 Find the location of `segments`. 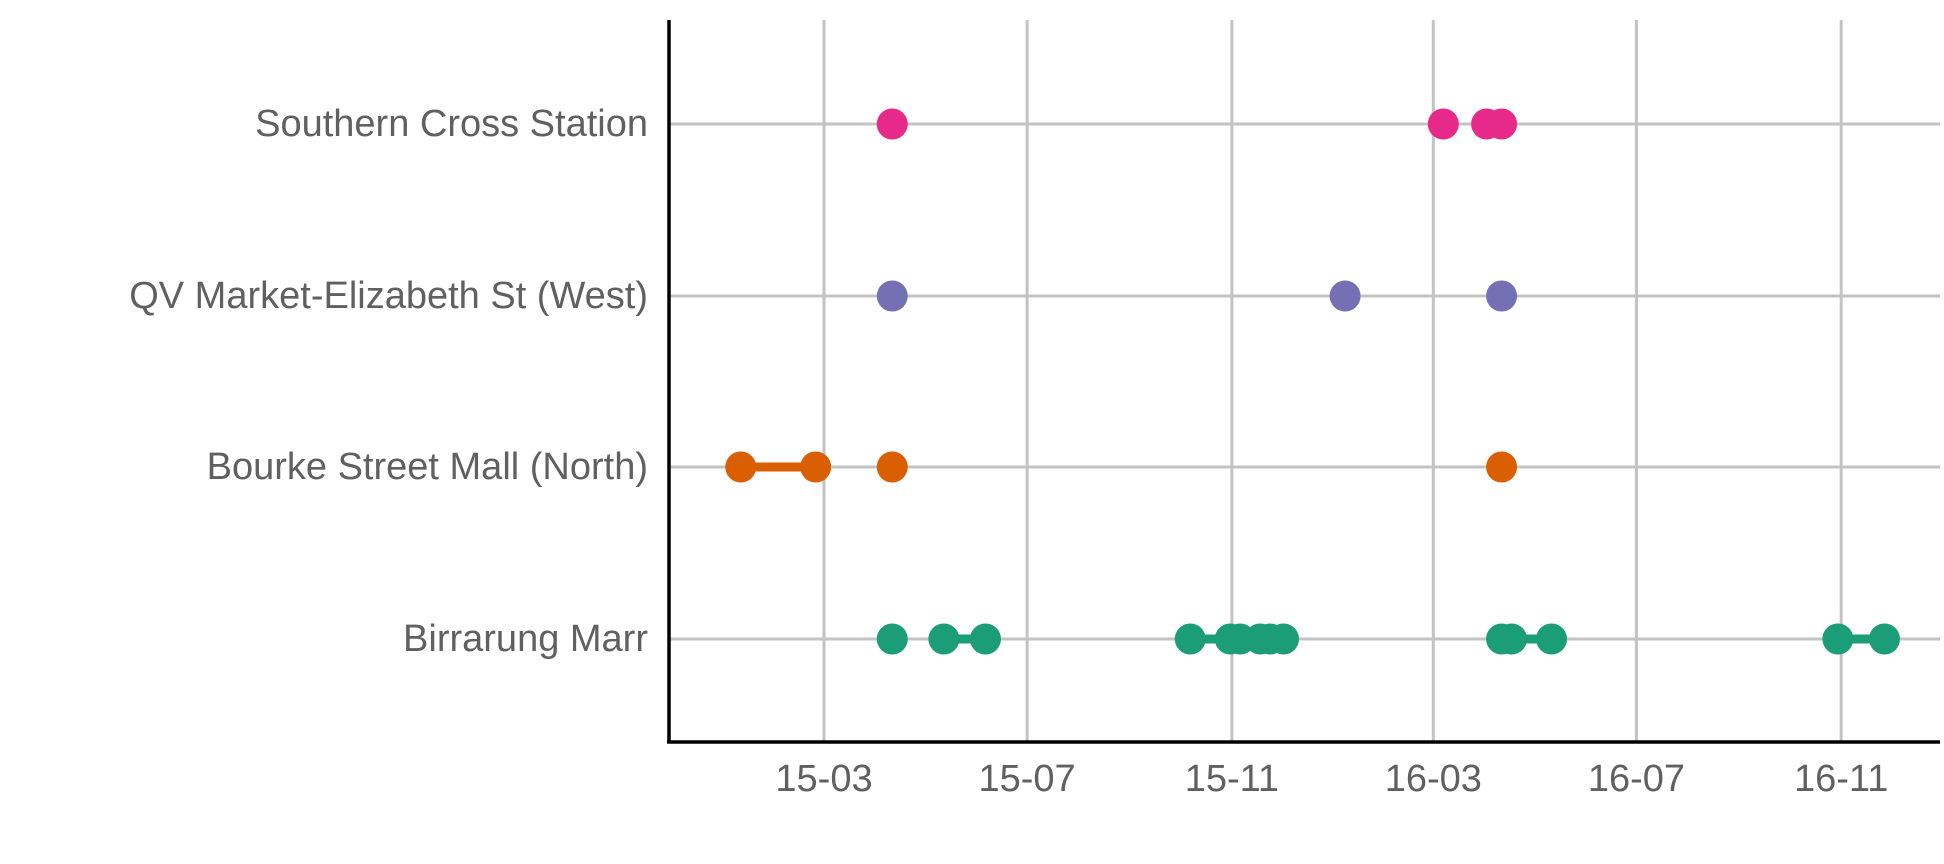

segments is located at coordinates (1312, 553).